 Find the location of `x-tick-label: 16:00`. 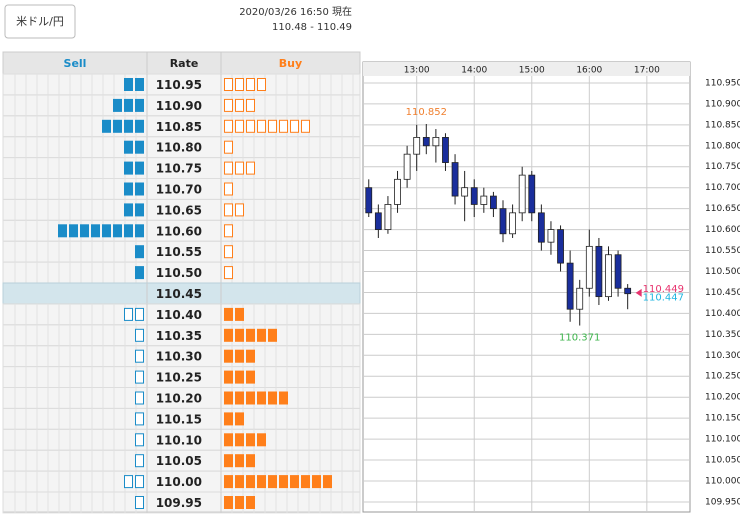

x-tick-label: 16:00 is located at coordinates (589, 71).